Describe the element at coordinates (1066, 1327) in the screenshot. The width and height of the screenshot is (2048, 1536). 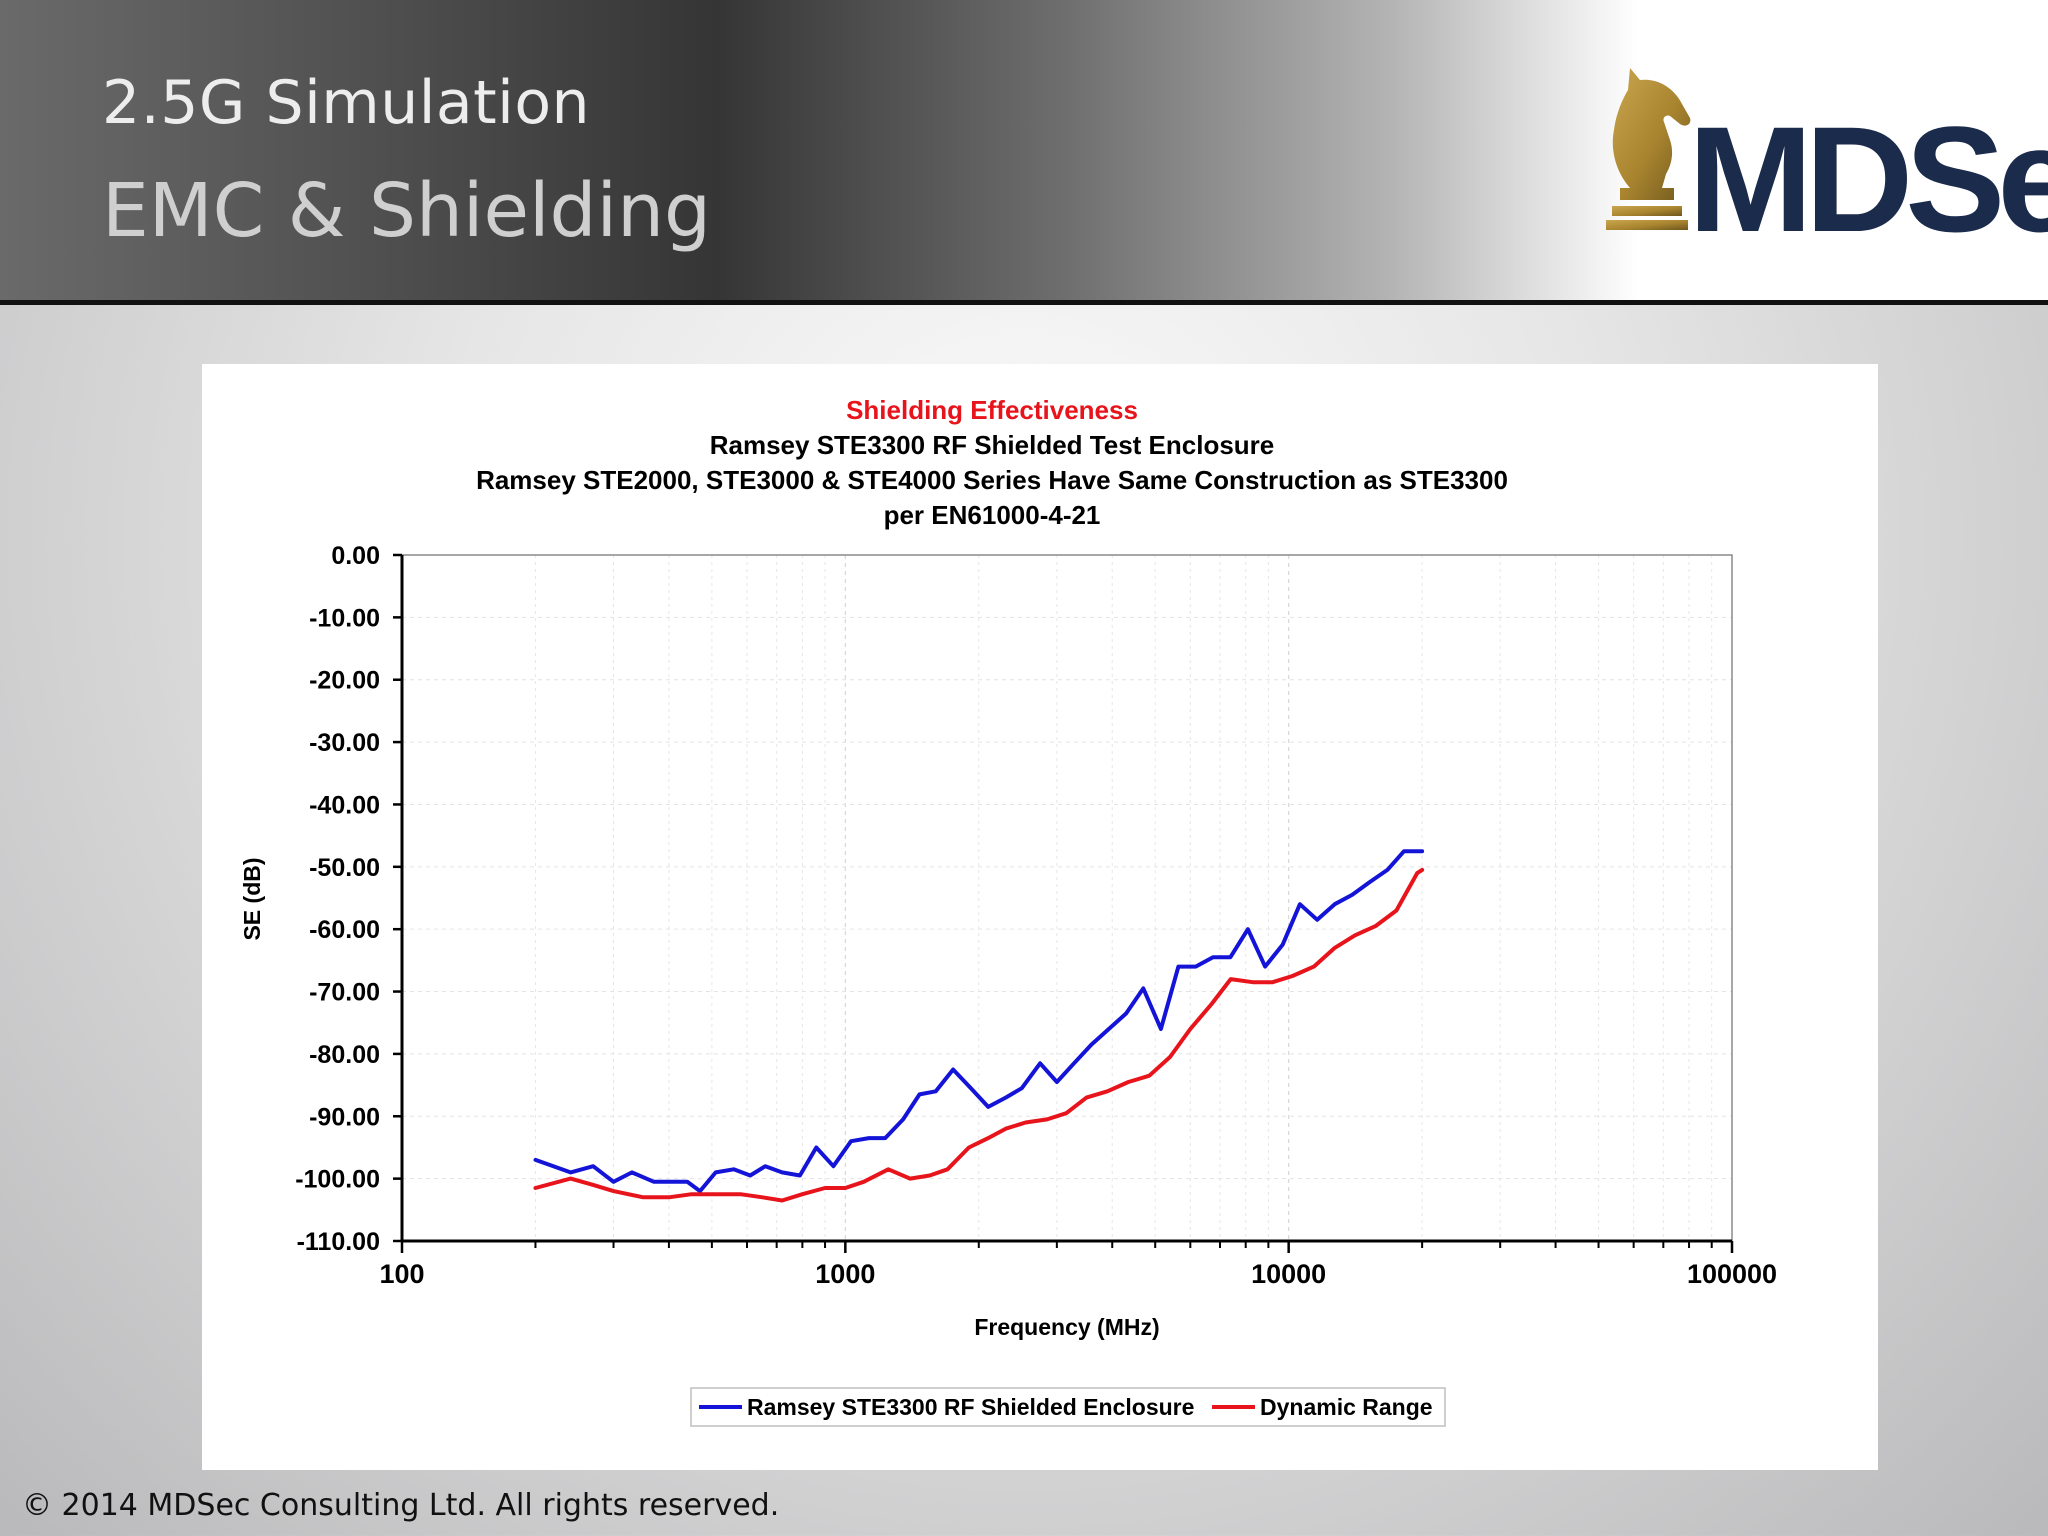
I see `x-axis-label: Frequency (MHz)` at that location.